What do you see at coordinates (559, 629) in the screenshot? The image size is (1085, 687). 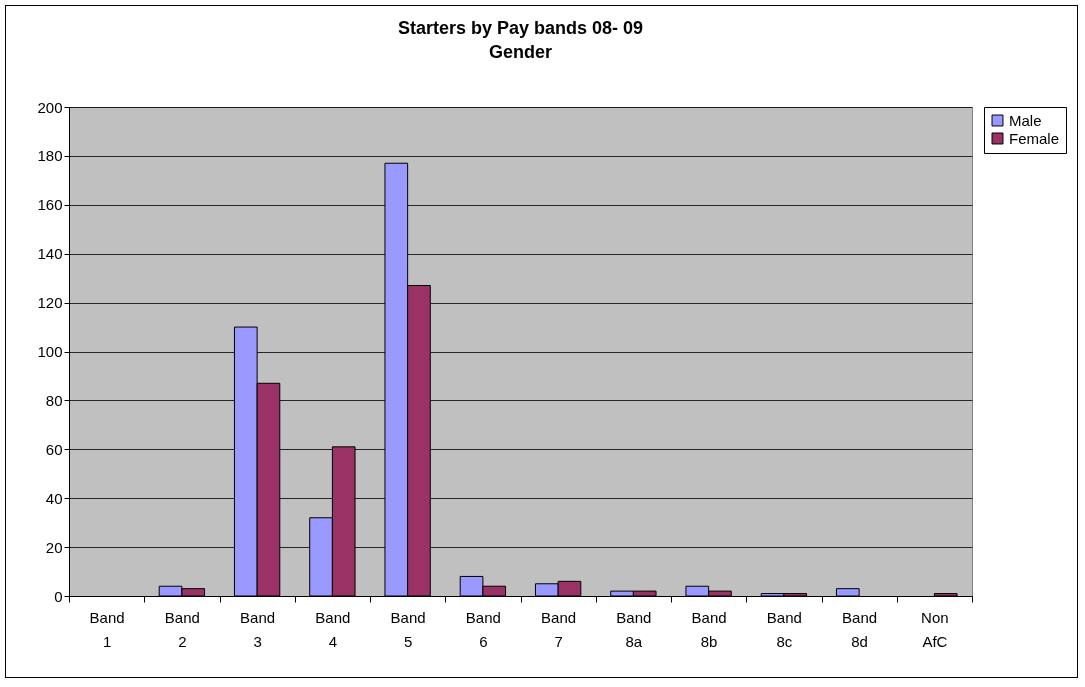 I see `x-tick-label: Band 7` at bounding box center [559, 629].